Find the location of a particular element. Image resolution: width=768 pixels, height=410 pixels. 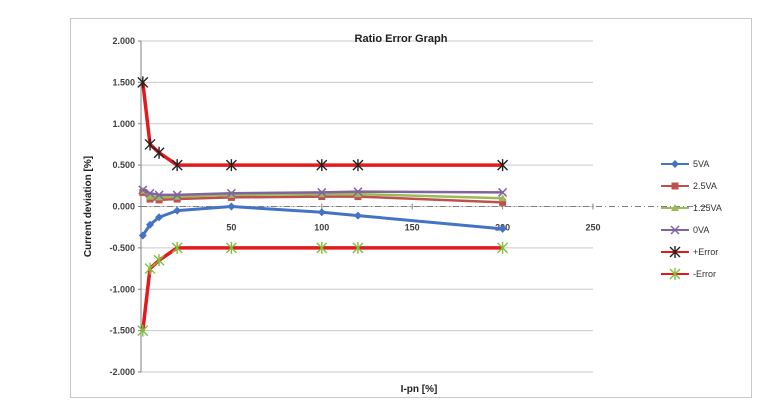

series-5va is located at coordinates (322, 221).